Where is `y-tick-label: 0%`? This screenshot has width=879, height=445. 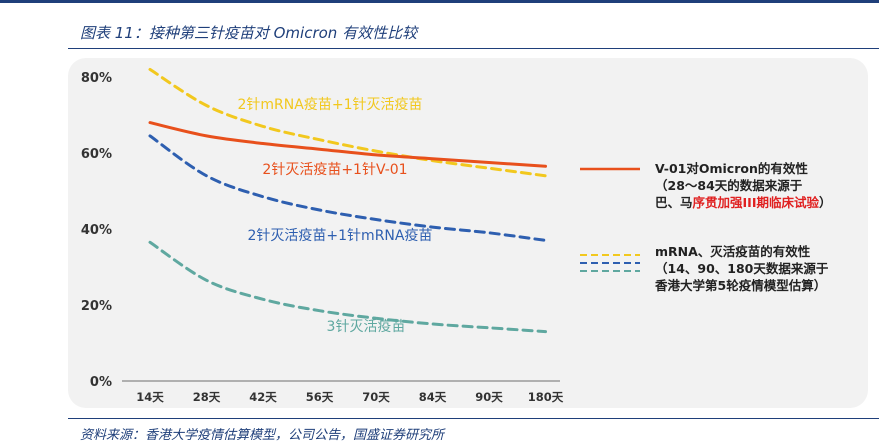 y-tick-label: 0% is located at coordinates (101, 382).